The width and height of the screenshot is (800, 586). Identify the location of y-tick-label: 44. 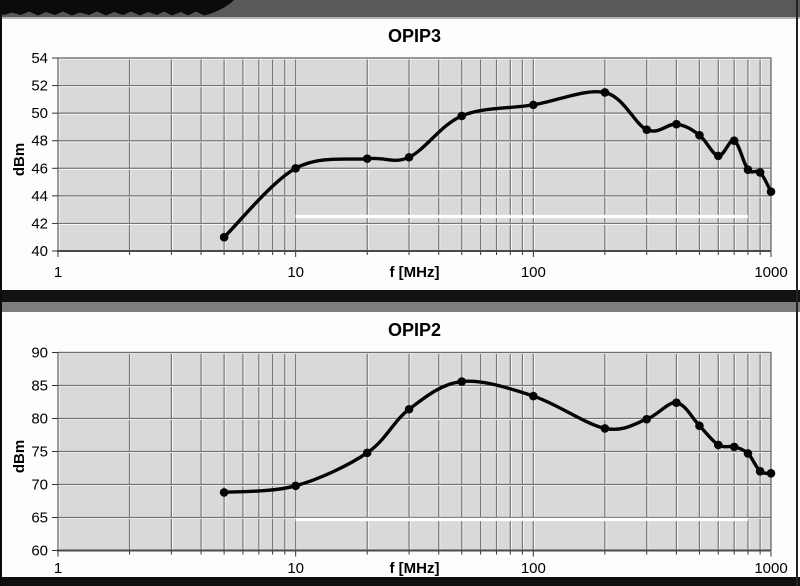
(39, 196).